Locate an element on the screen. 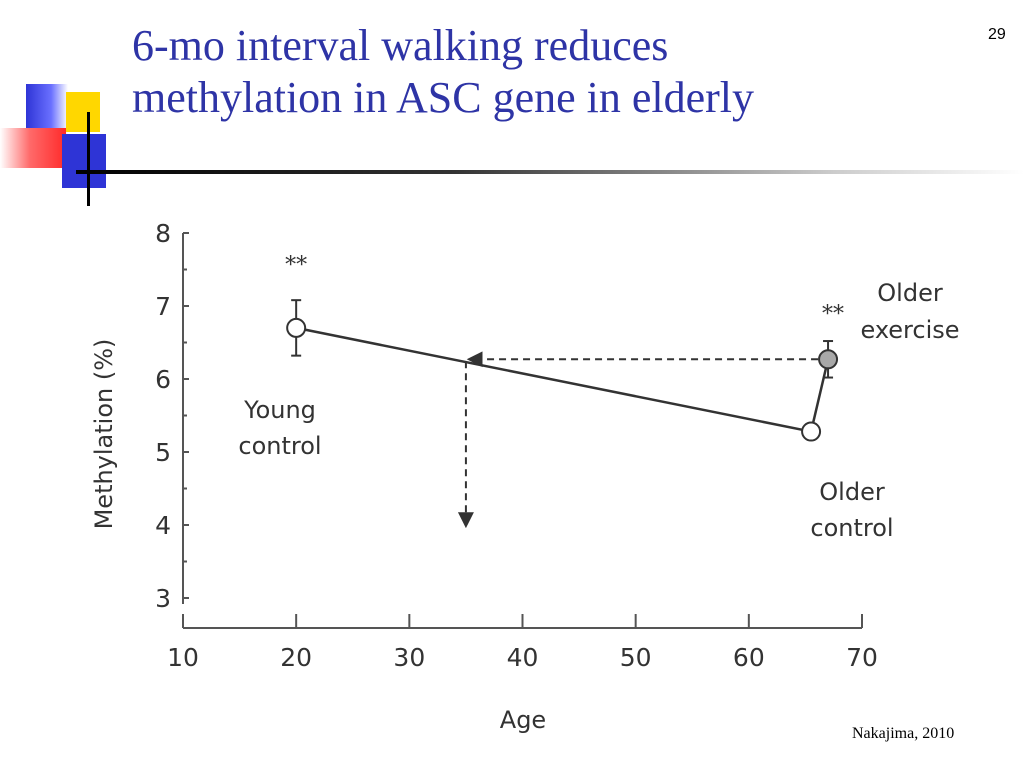 The image size is (1024, 768). decoration-yellow-square is located at coordinates (83, 112).